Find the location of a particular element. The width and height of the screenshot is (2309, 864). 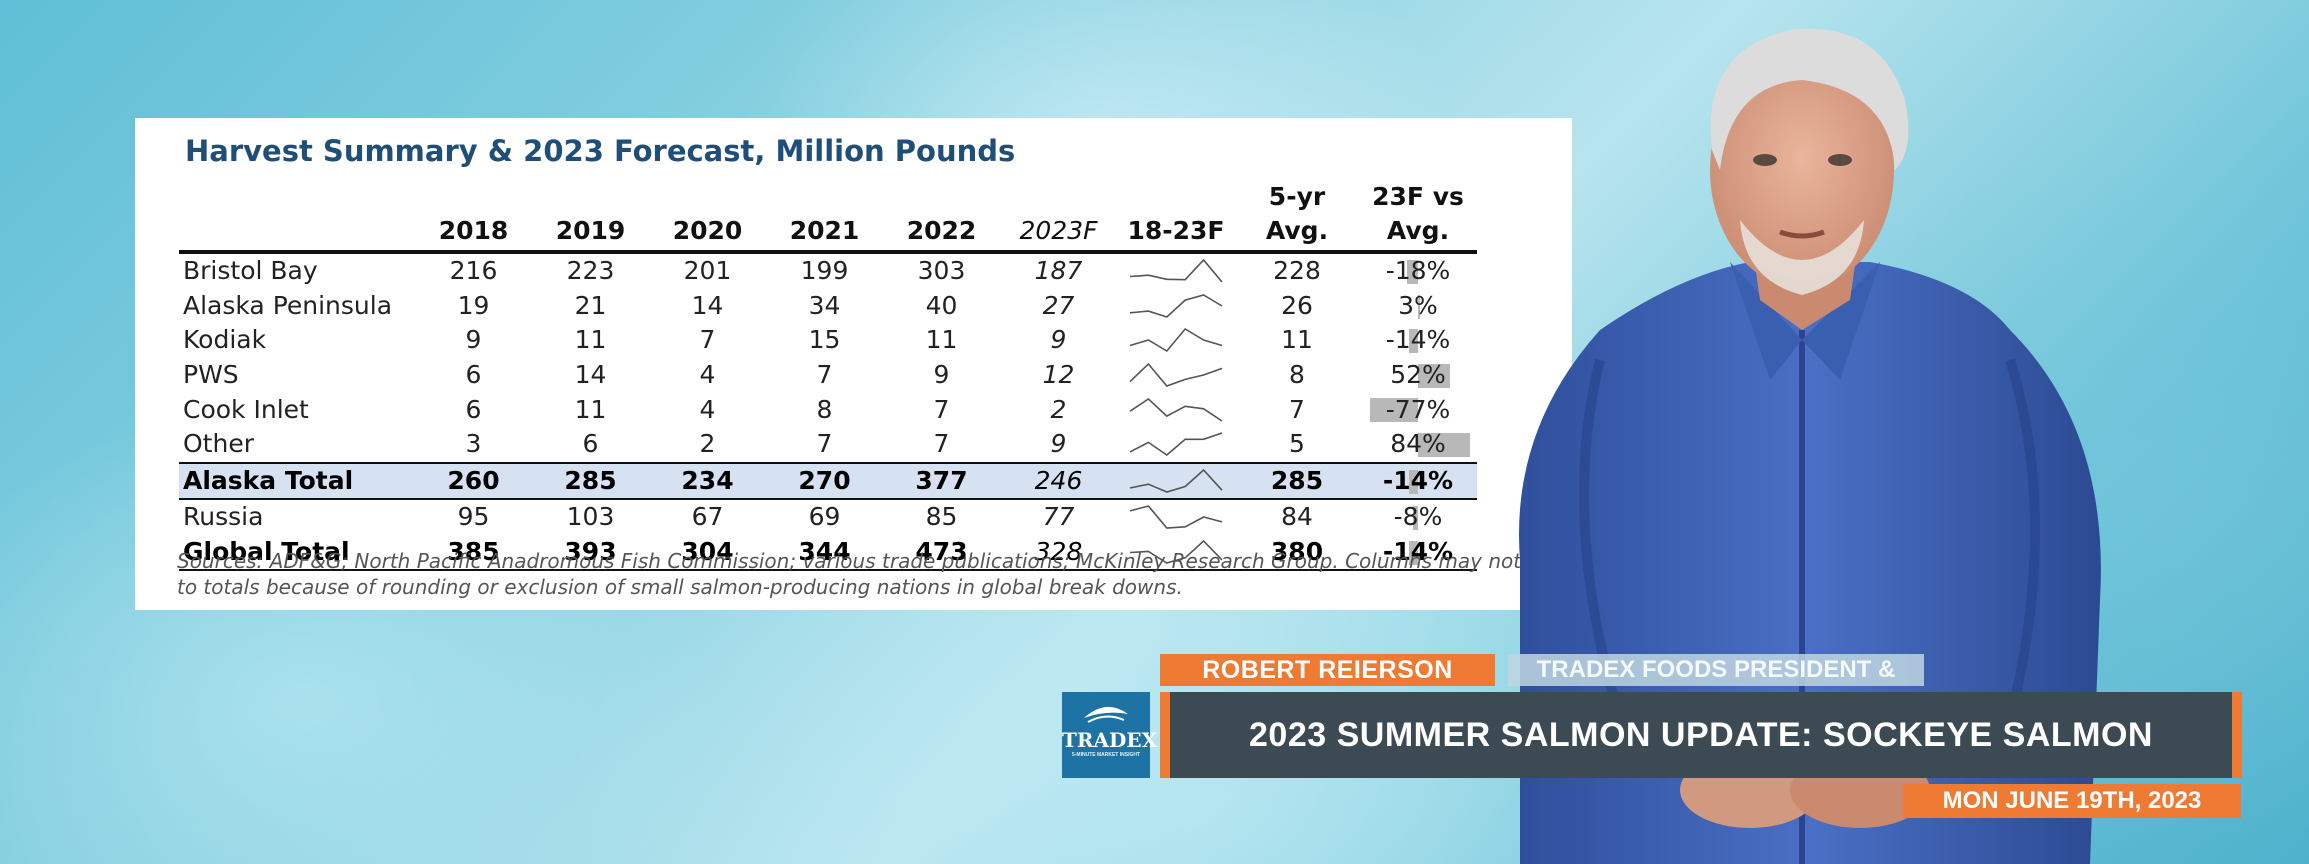

header-2023f: 2023F is located at coordinates (1058, 212).